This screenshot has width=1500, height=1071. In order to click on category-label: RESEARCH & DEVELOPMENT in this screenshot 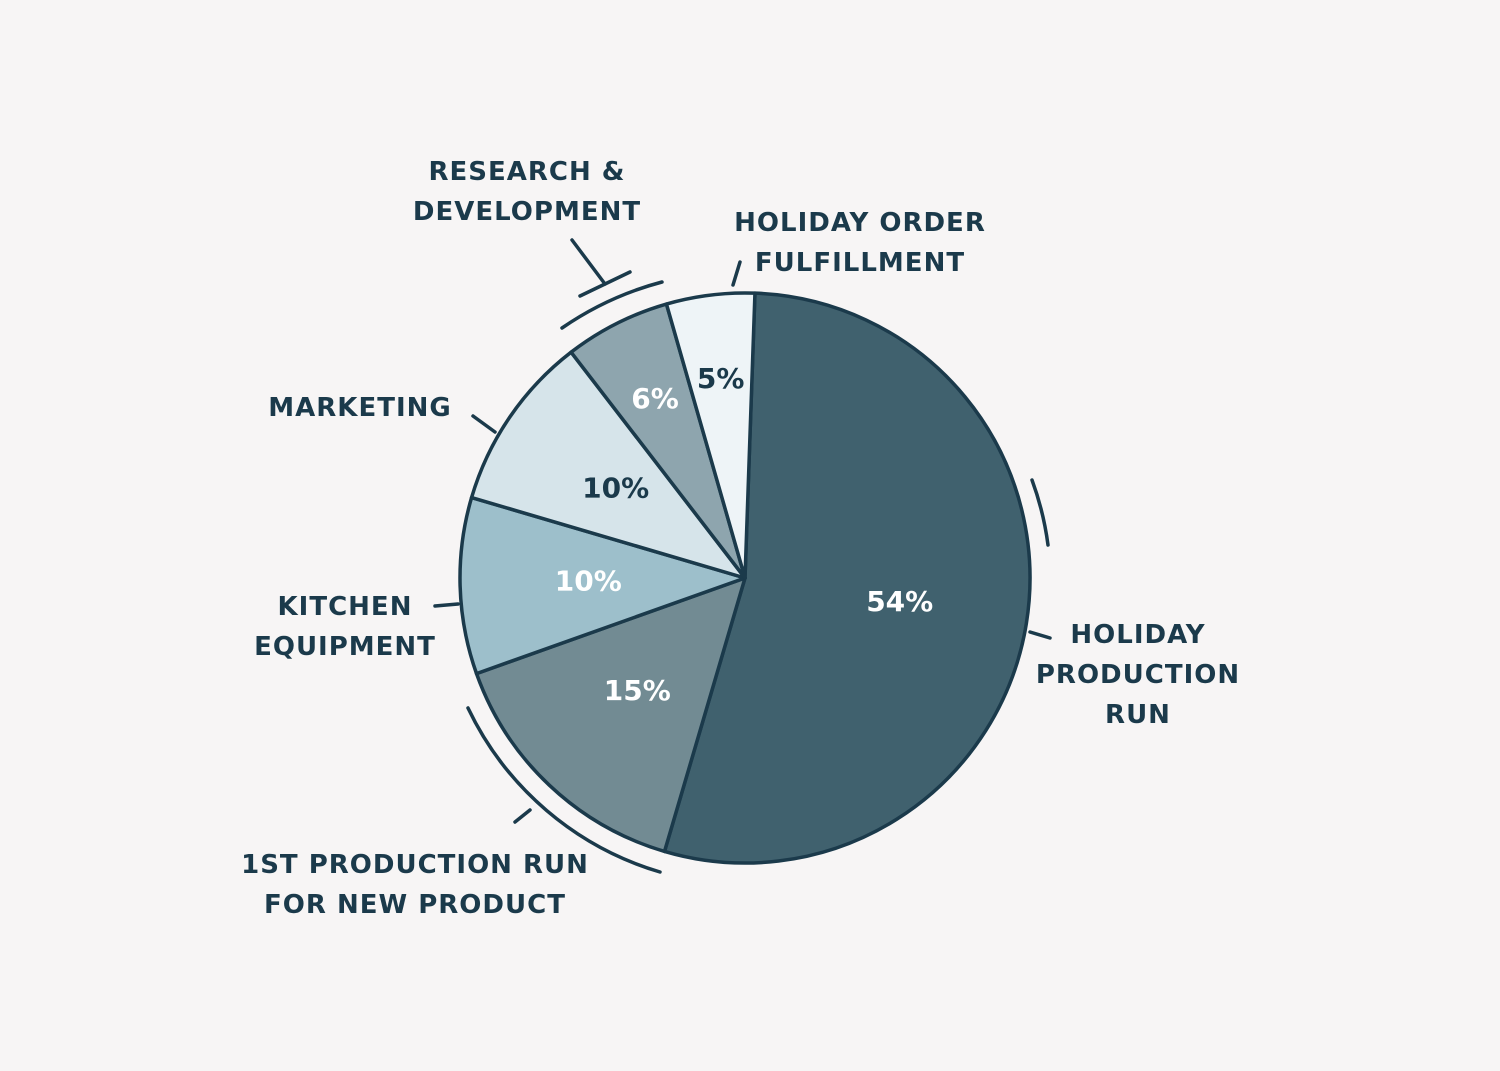, I will do `click(527, 192)`.